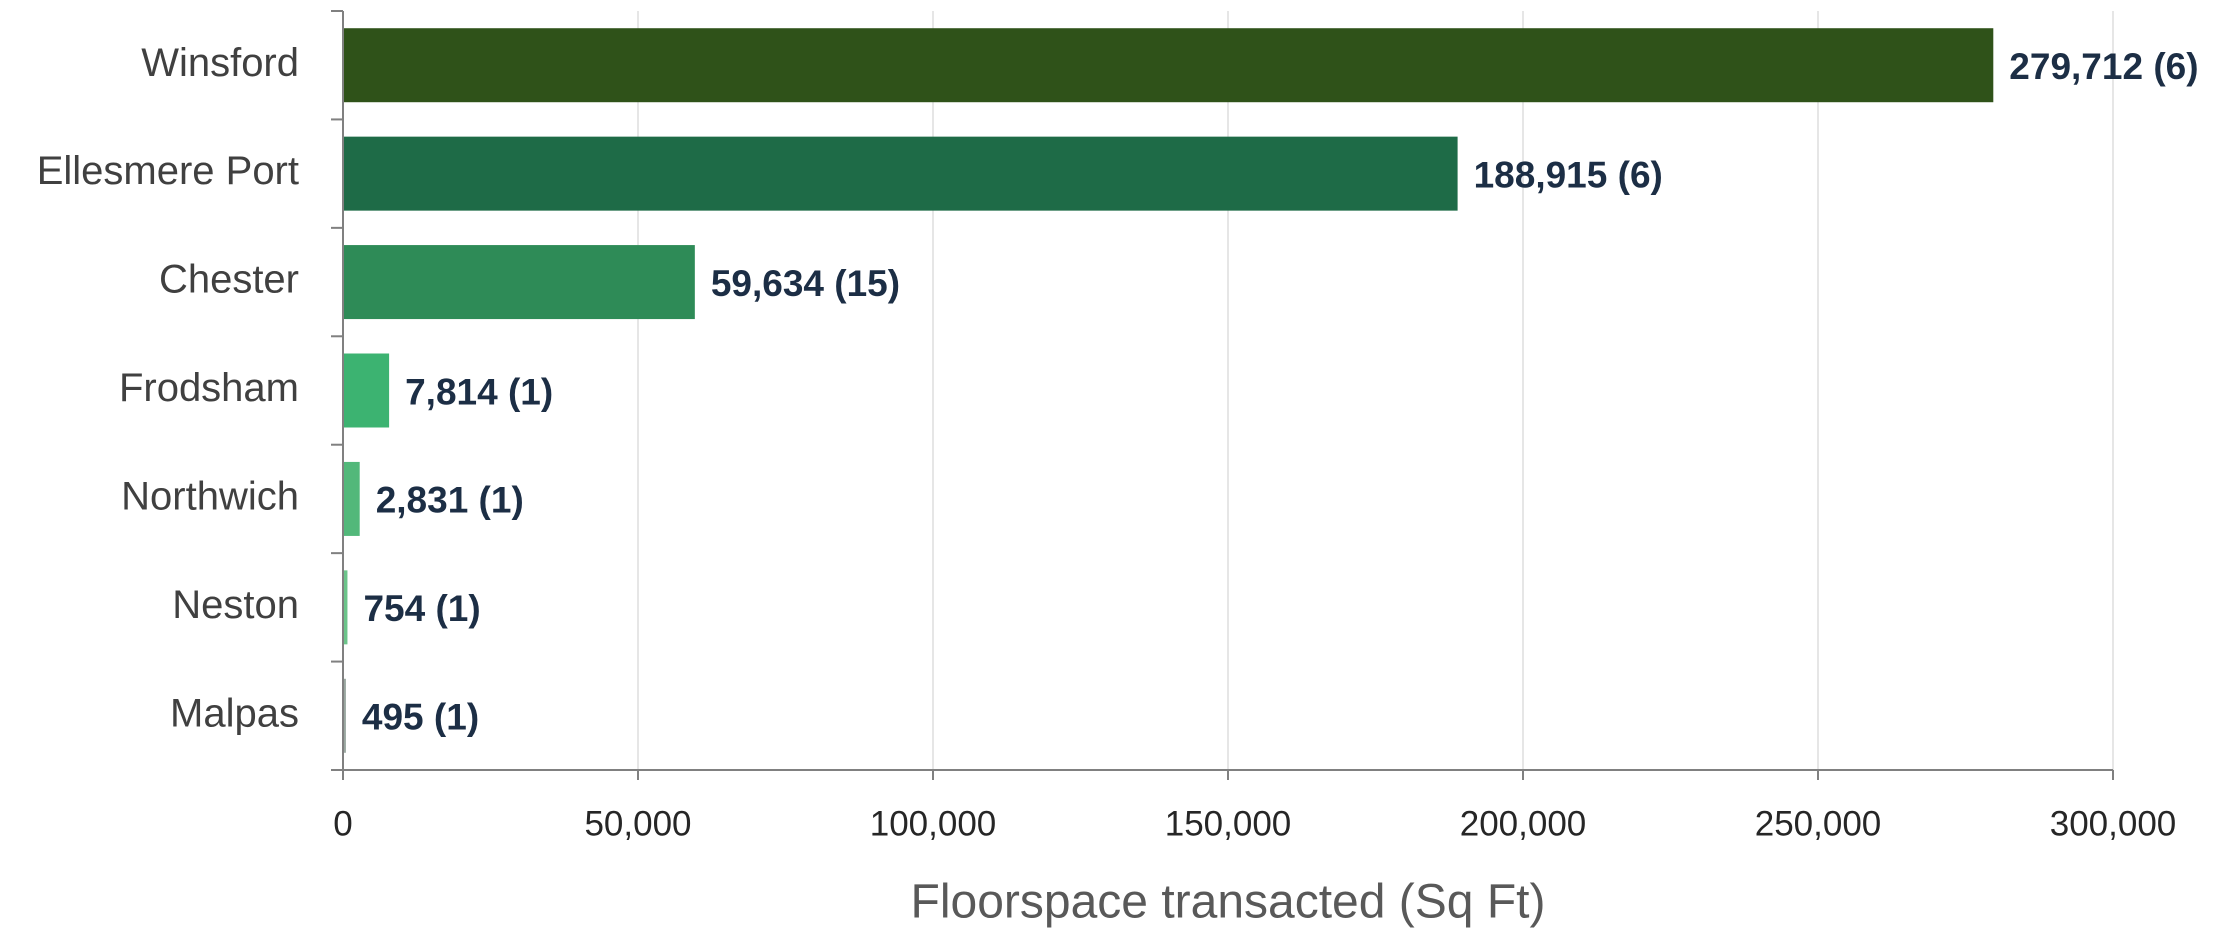 Image resolution: width=2231 pixels, height=935 pixels. Describe the element at coordinates (420, 717) in the screenshot. I see `data-label: 495 (1)` at that location.